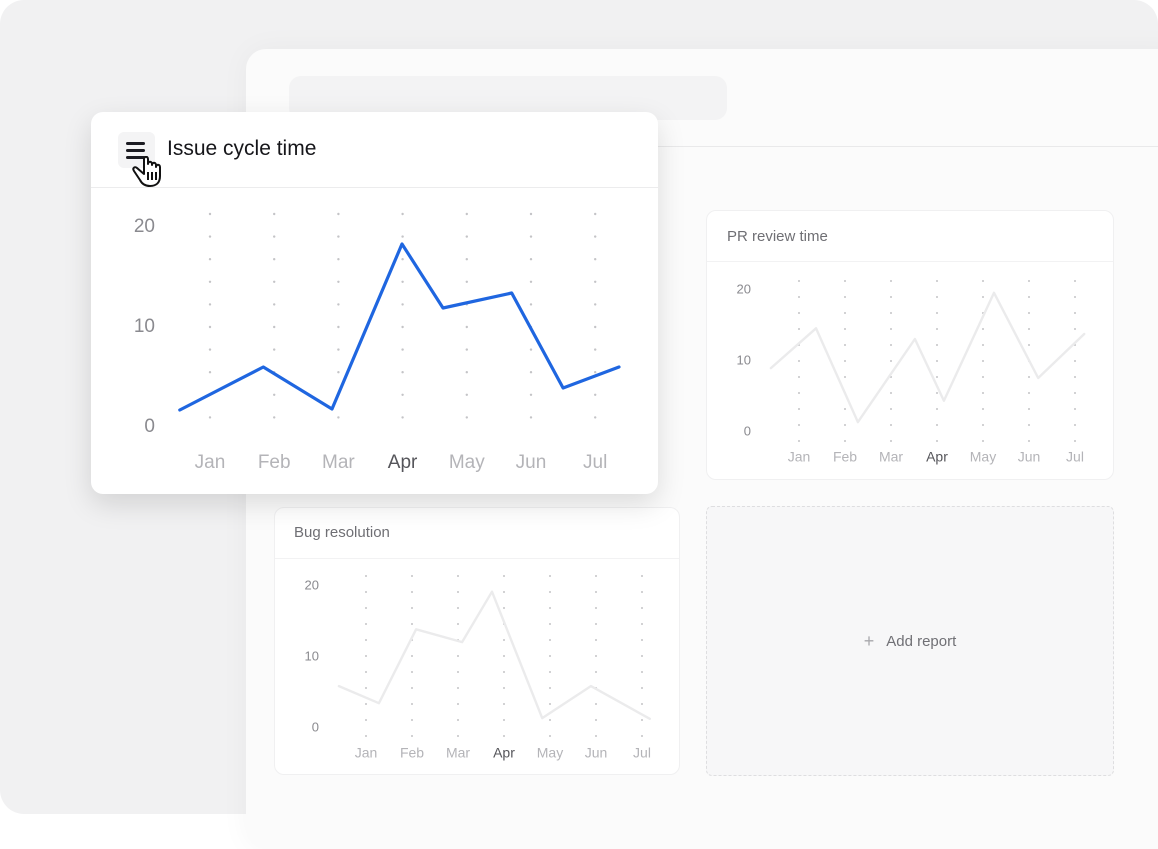 Image resolution: width=1158 pixels, height=849 pixels. Describe the element at coordinates (144, 326) in the screenshot. I see `y-tick-label: 10` at that location.